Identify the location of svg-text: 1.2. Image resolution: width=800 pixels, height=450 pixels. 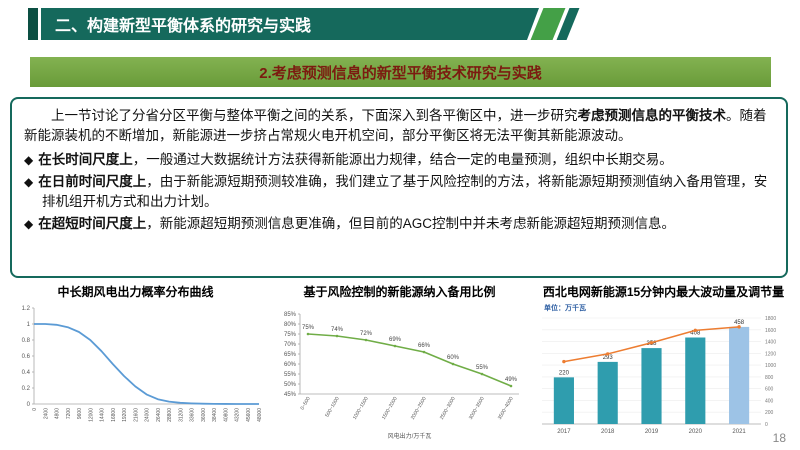
(26, 309).